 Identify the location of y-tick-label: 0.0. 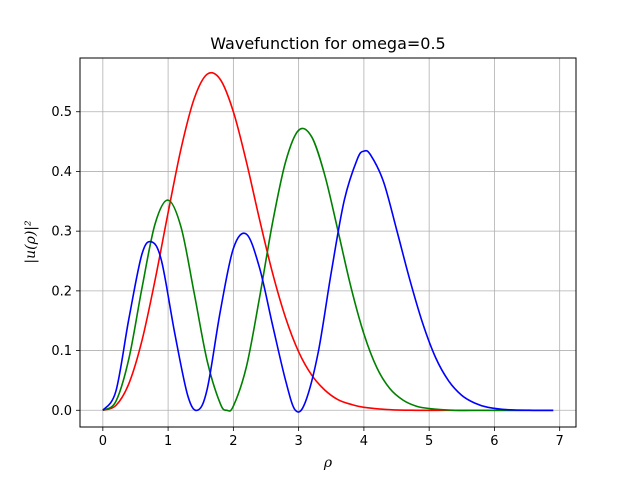
(61, 411).